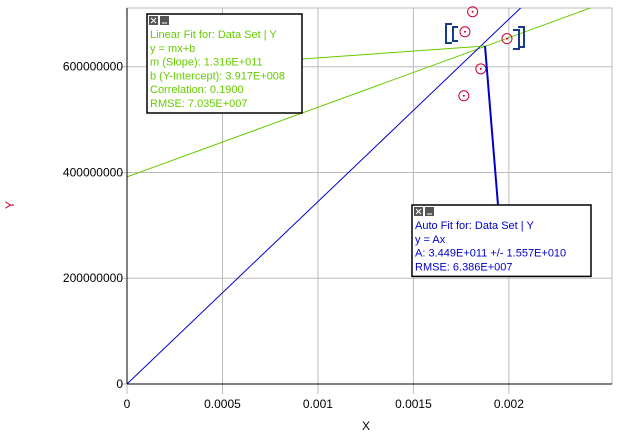  I want to click on box-line: RMSE: 7.035E+007, so click(199, 104).